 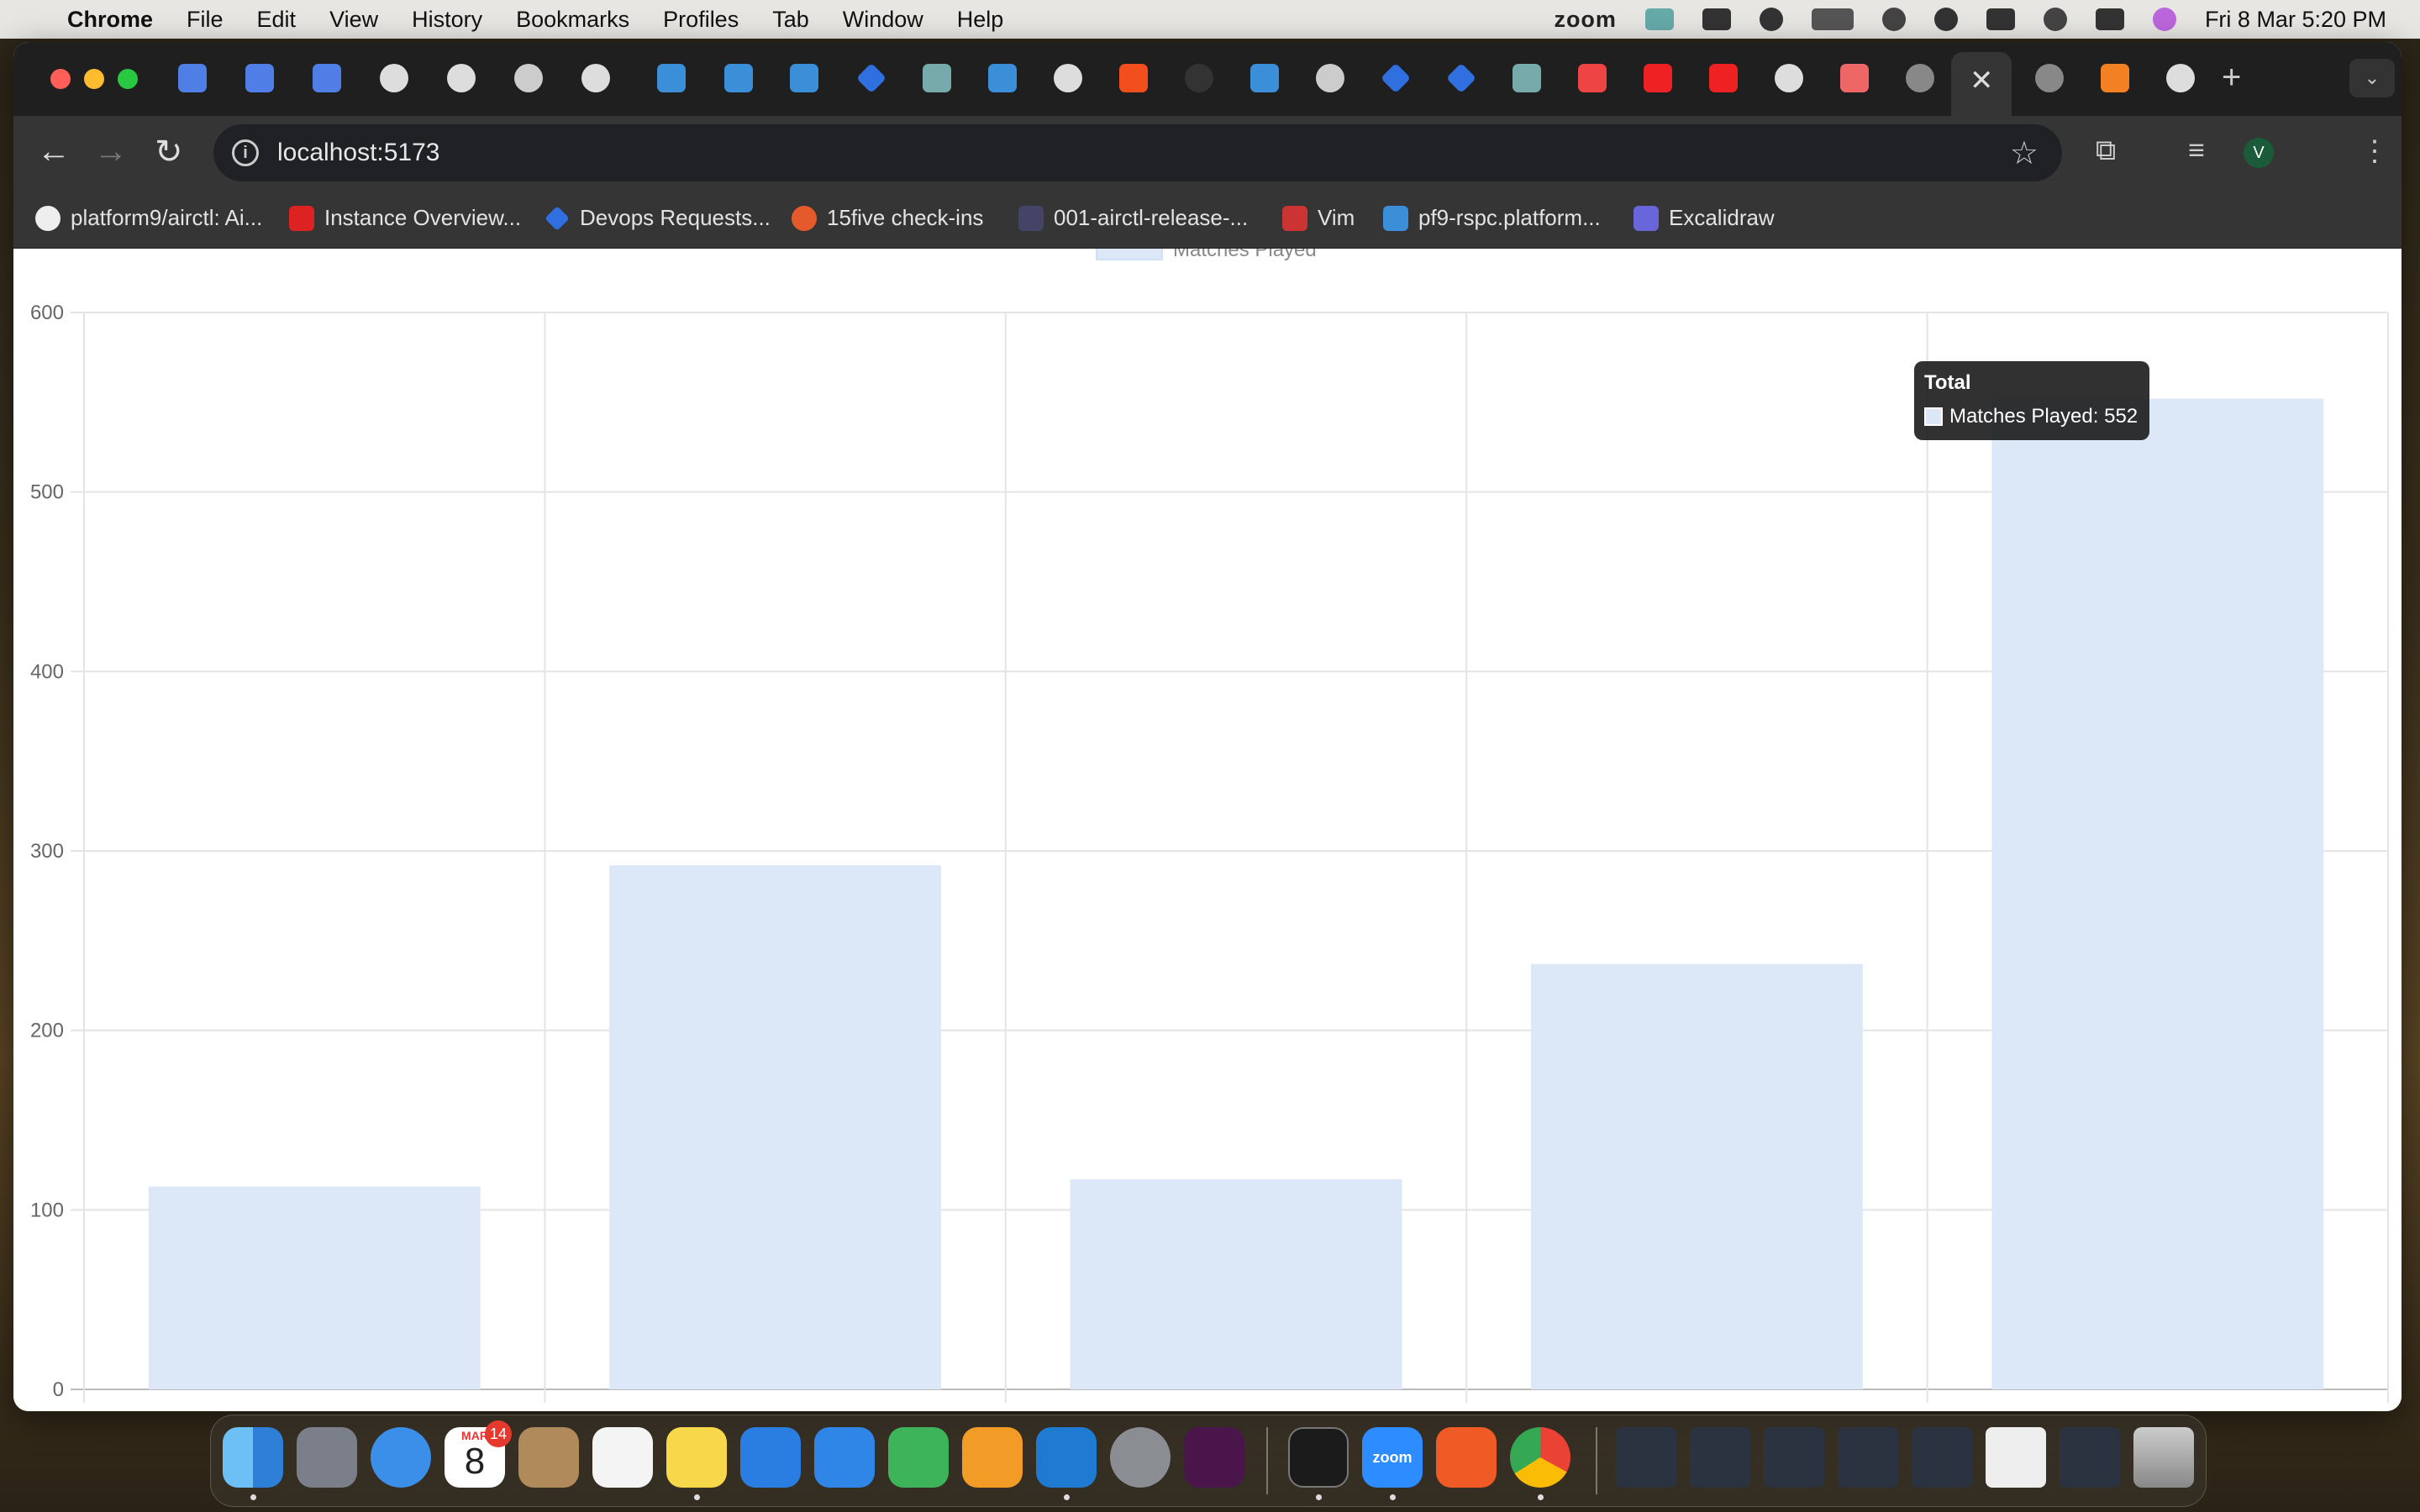 I want to click on control-center-icon, so click(x=2109, y=19).